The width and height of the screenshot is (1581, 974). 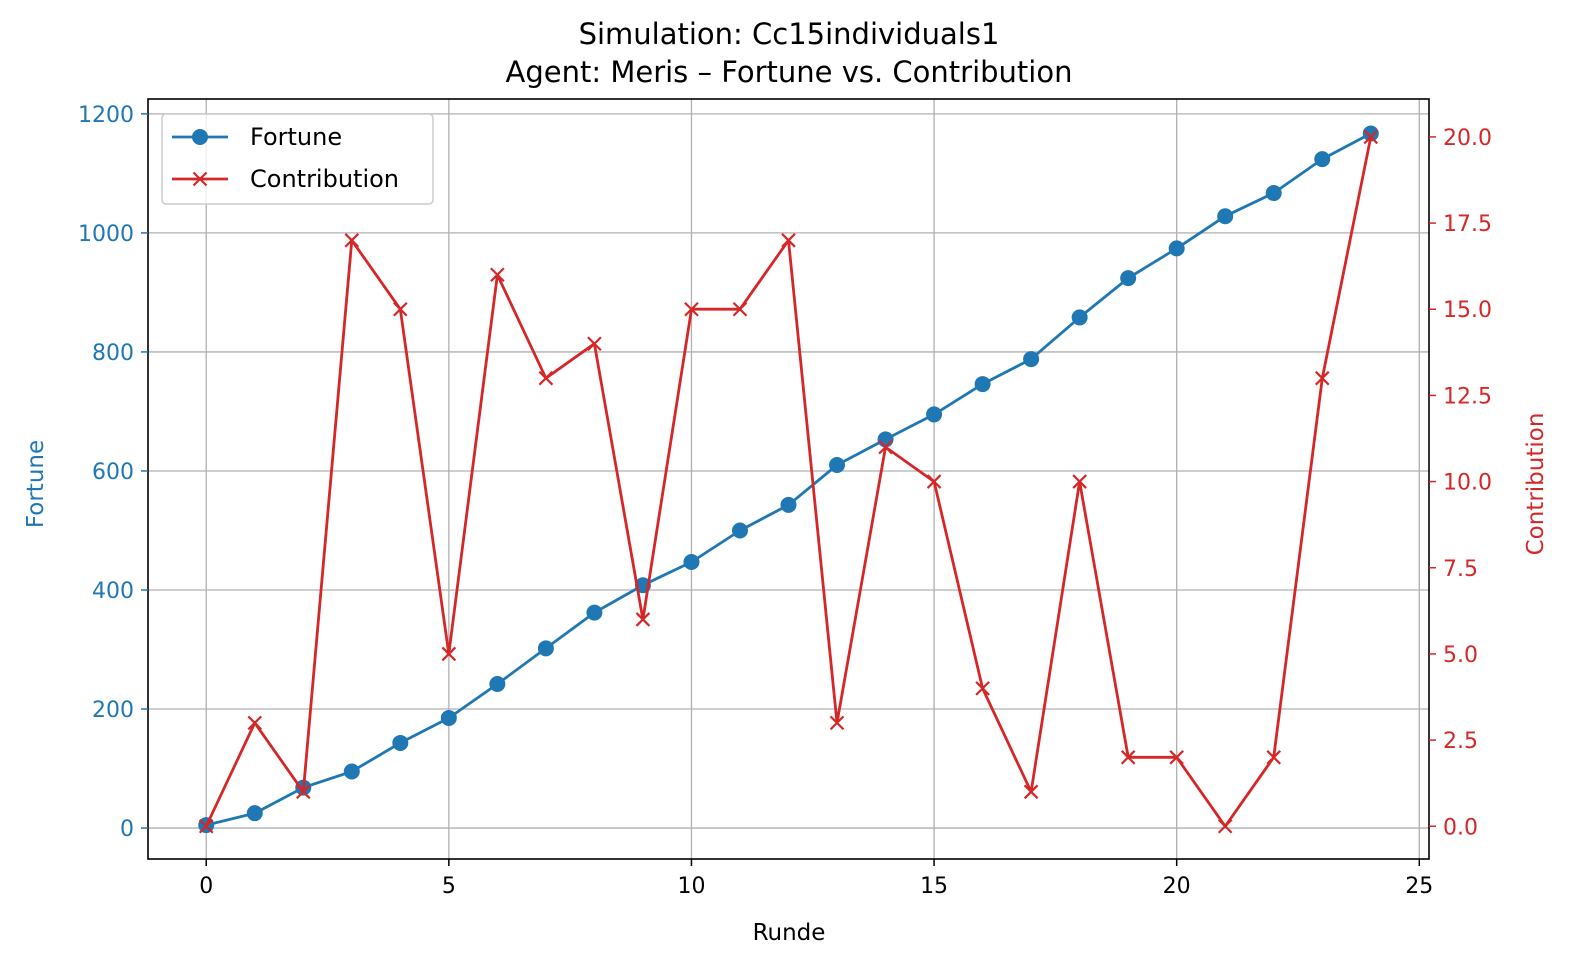 I want to click on y-left-tick-label: 600, so click(x=113, y=472).